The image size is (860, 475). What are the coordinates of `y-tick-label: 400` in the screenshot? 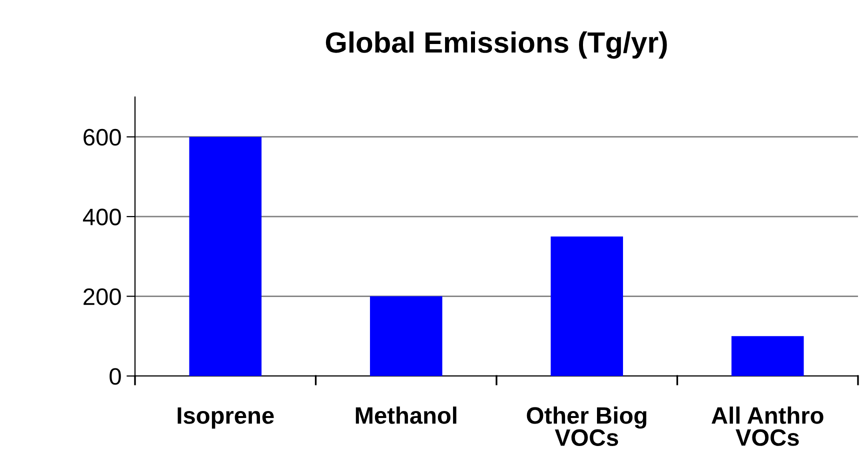 It's located at (101, 217).